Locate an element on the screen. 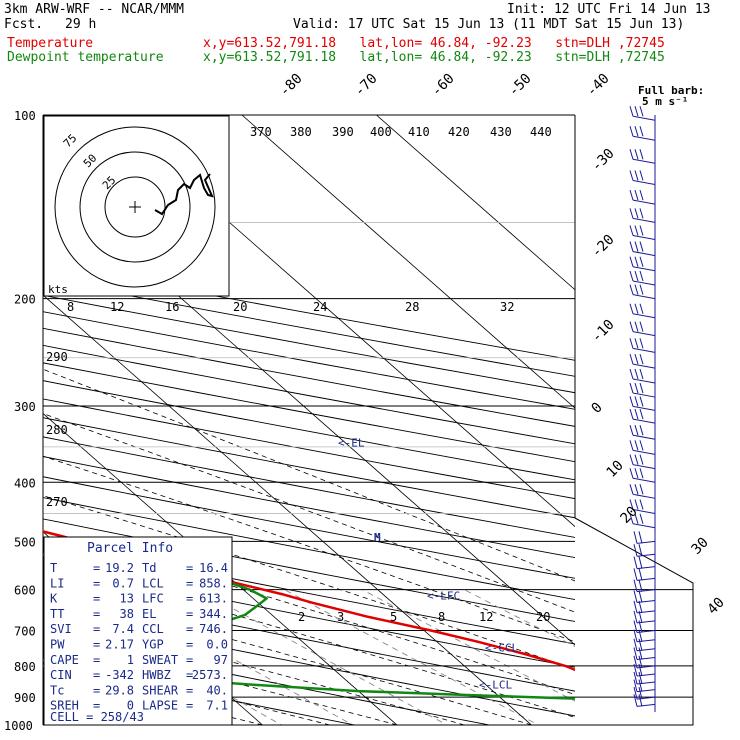 The height and width of the screenshot is (740, 740). upper-scale-label: 16 is located at coordinates (172, 307).